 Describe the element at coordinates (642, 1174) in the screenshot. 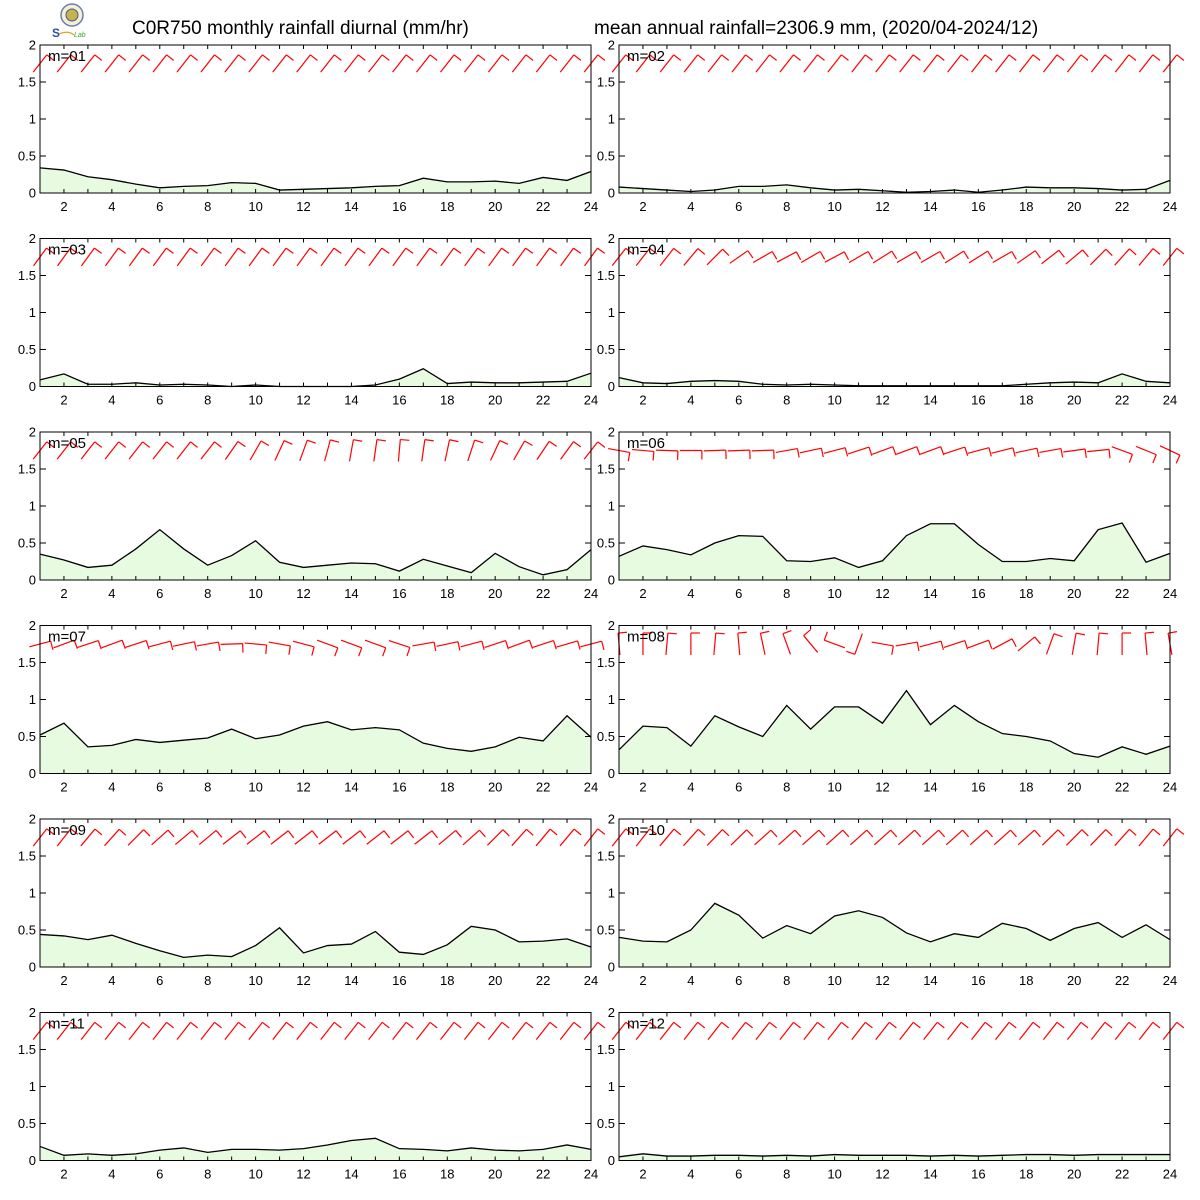

I see `x-tick-label: 2` at that location.